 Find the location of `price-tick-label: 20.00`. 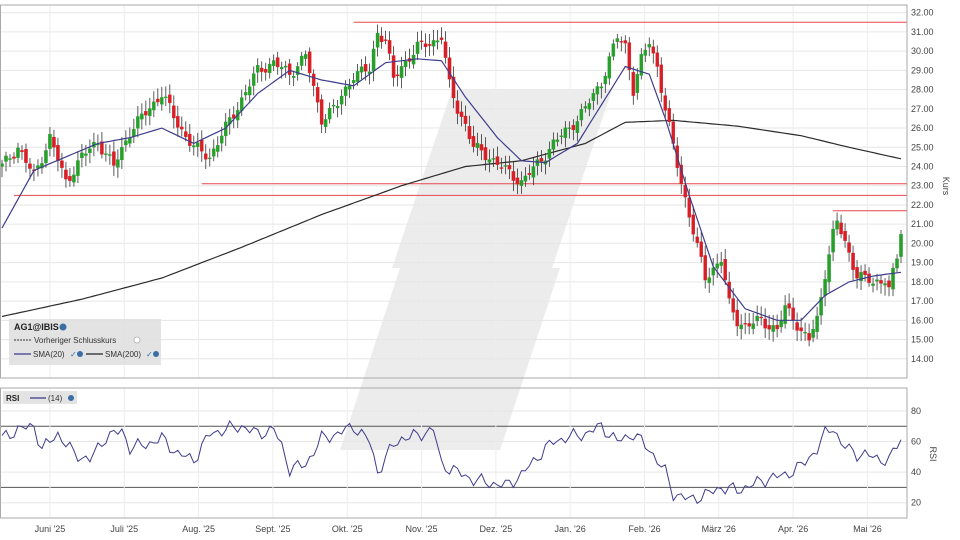

price-tick-label: 20.00 is located at coordinates (922, 243).